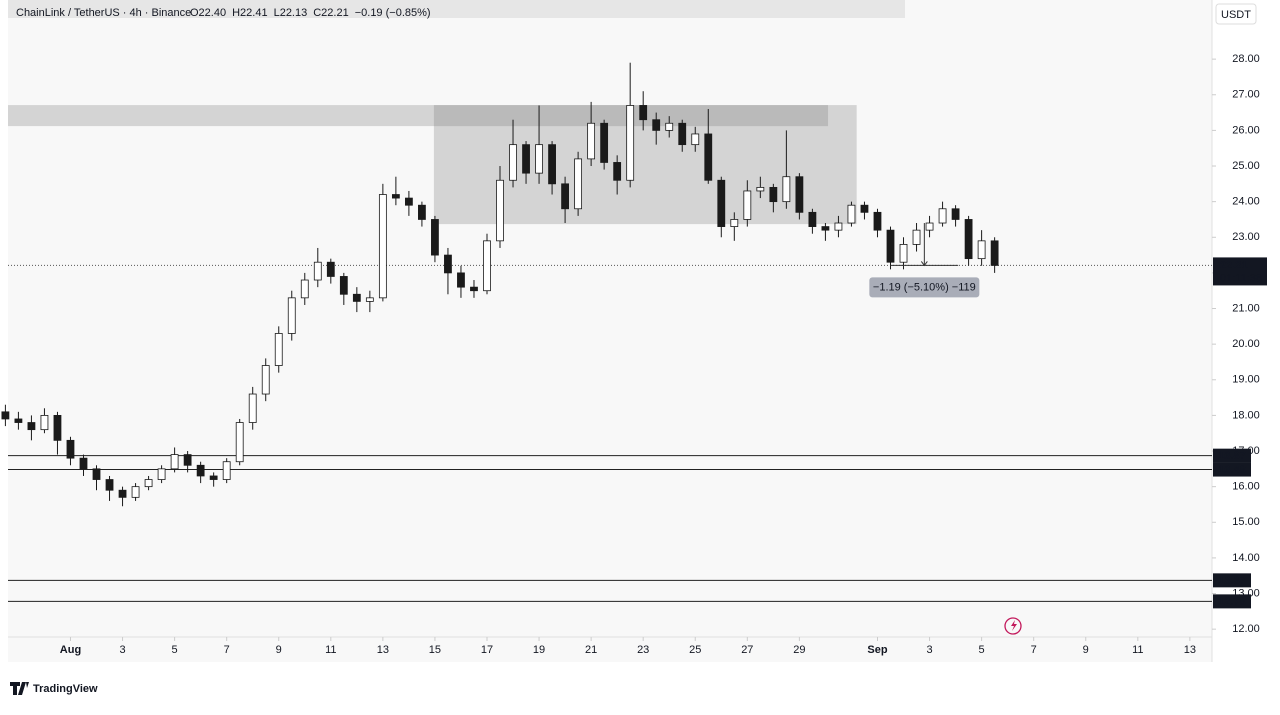 The image size is (1280, 715). What do you see at coordinates (456, 9) in the screenshot?
I see `header-band` at bounding box center [456, 9].